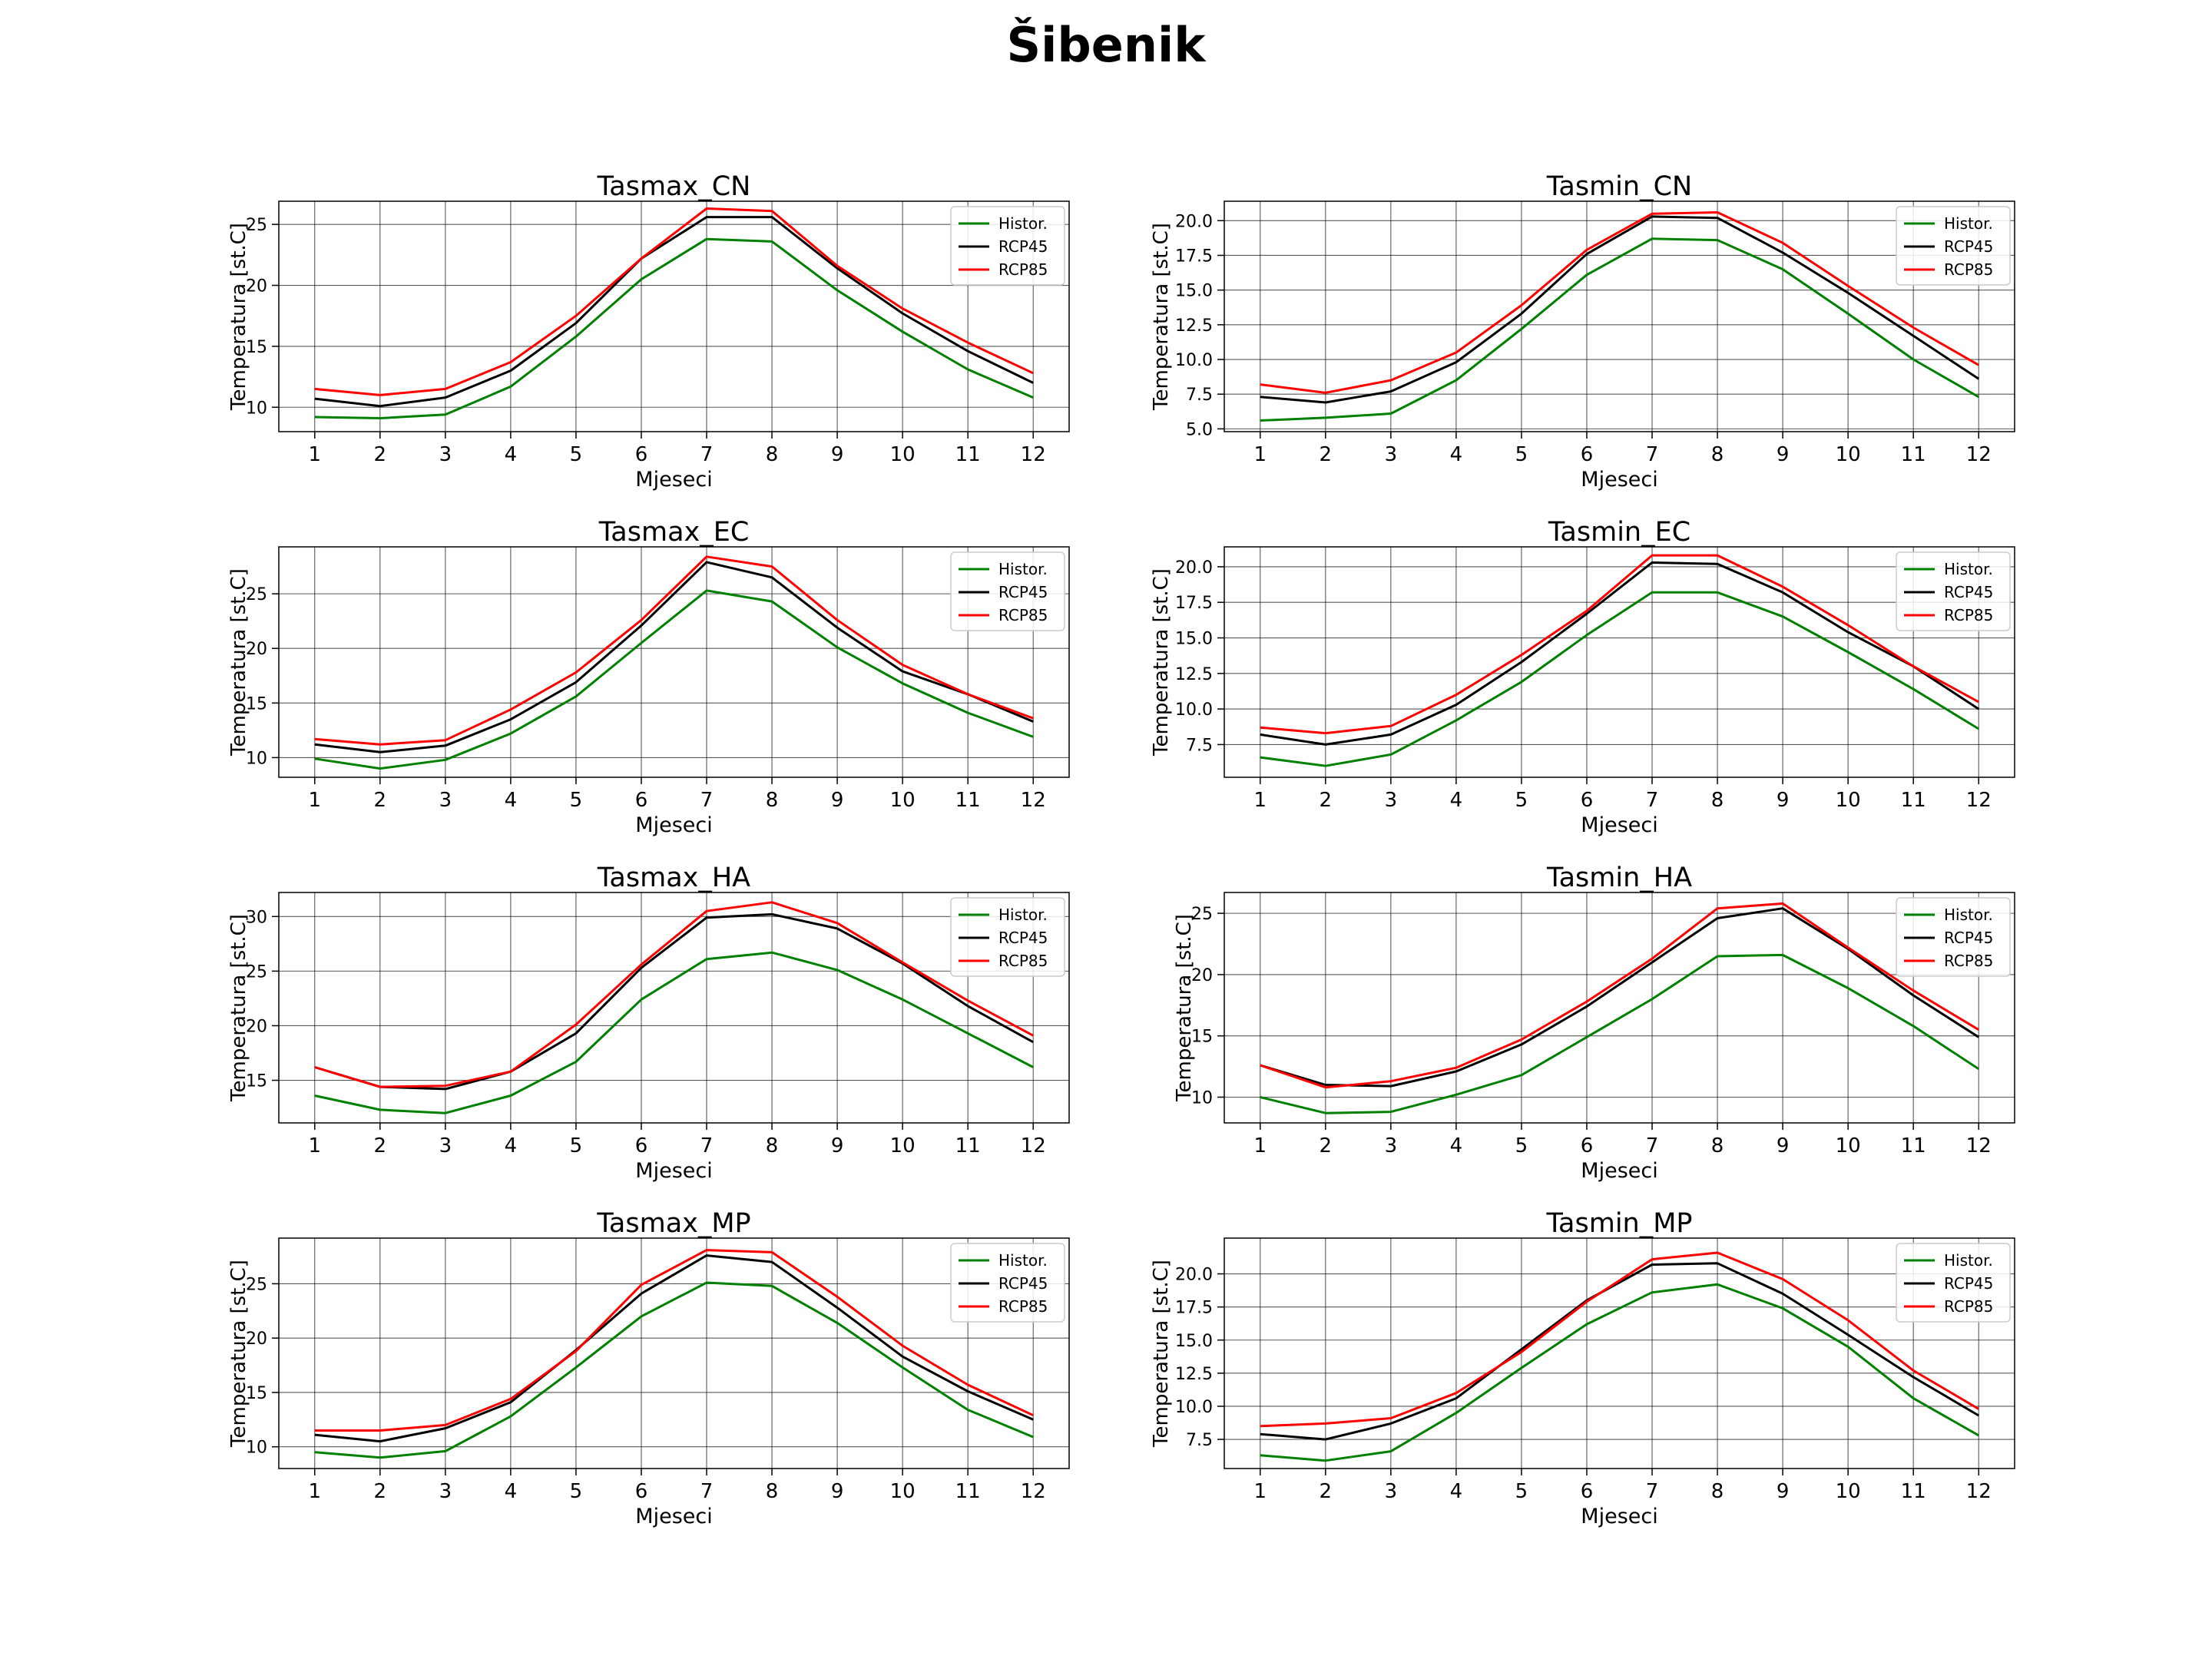 This screenshot has width=2212, height=1659. I want to click on subplot-title: Tasmin_MP, so click(1618, 1223).